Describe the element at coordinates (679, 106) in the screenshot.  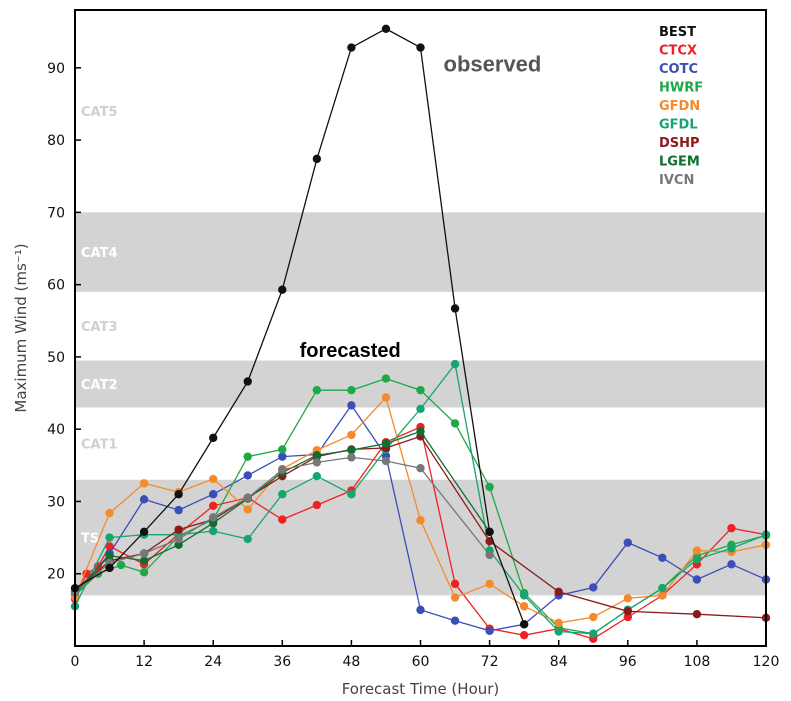
I see `legend-entry-gfdn: GFDN` at that location.